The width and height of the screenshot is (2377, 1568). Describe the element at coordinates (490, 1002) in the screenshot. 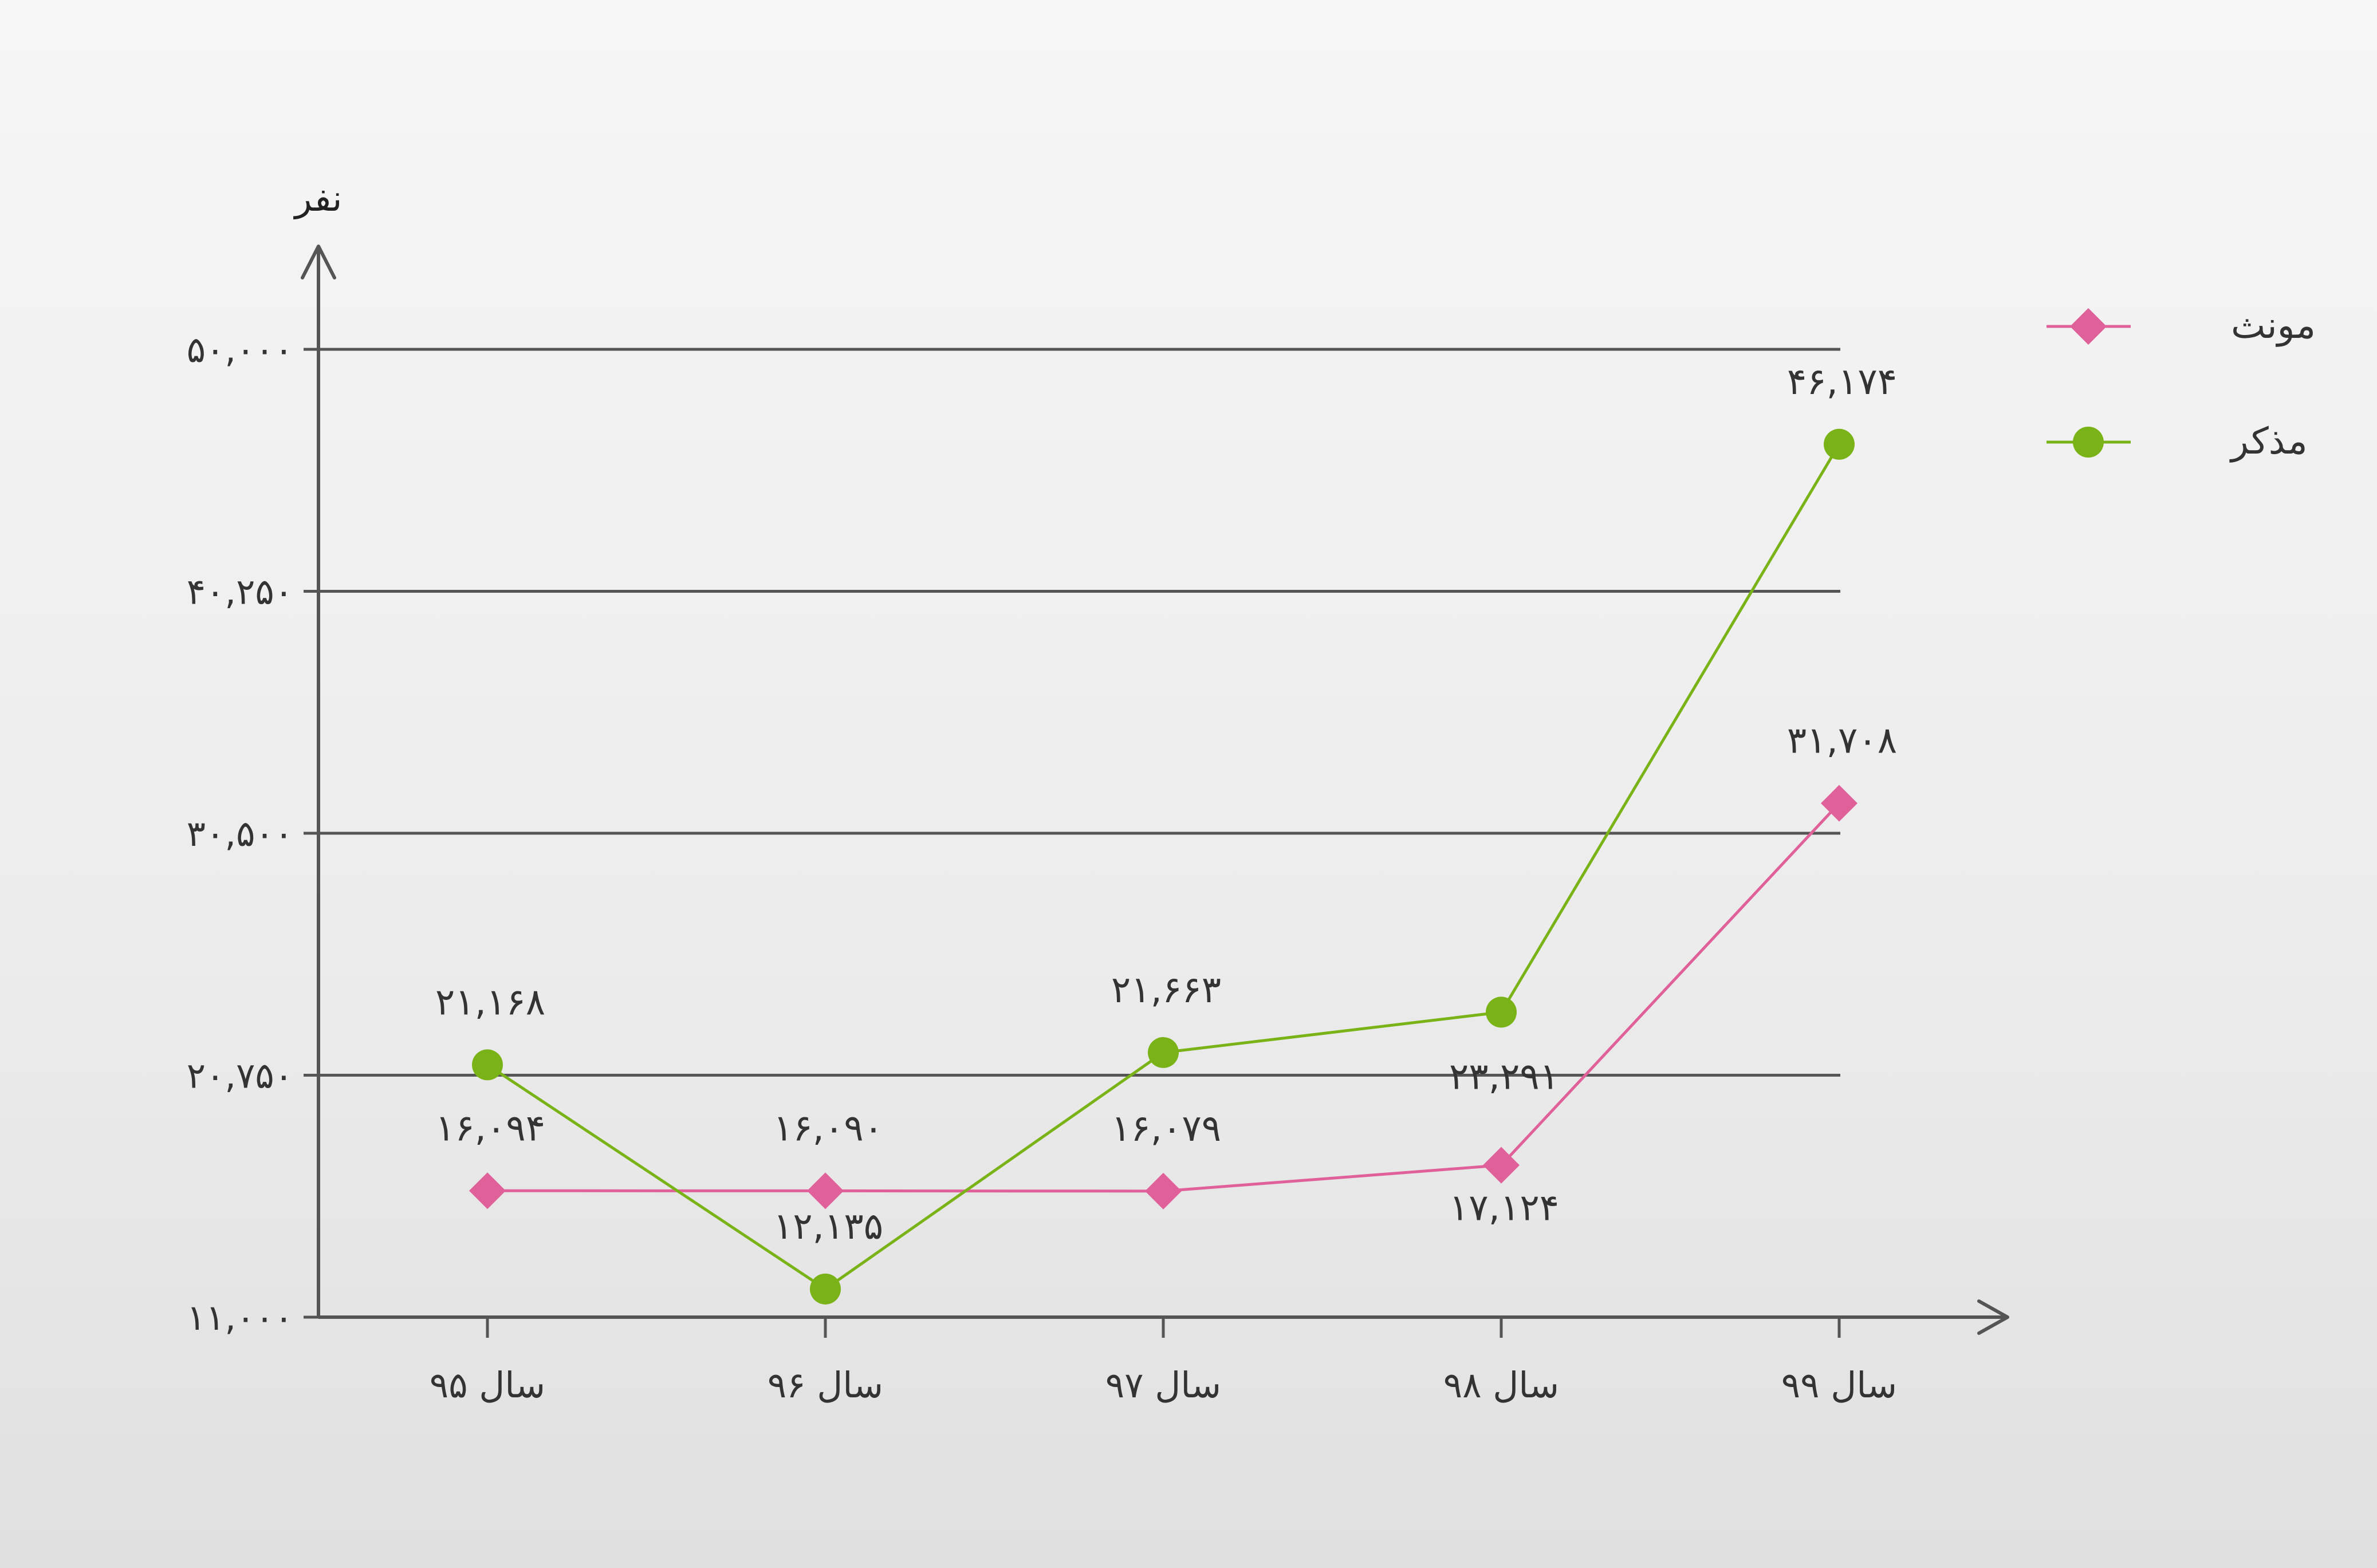

I see `data-label: ۲۱,۱۶۸` at that location.